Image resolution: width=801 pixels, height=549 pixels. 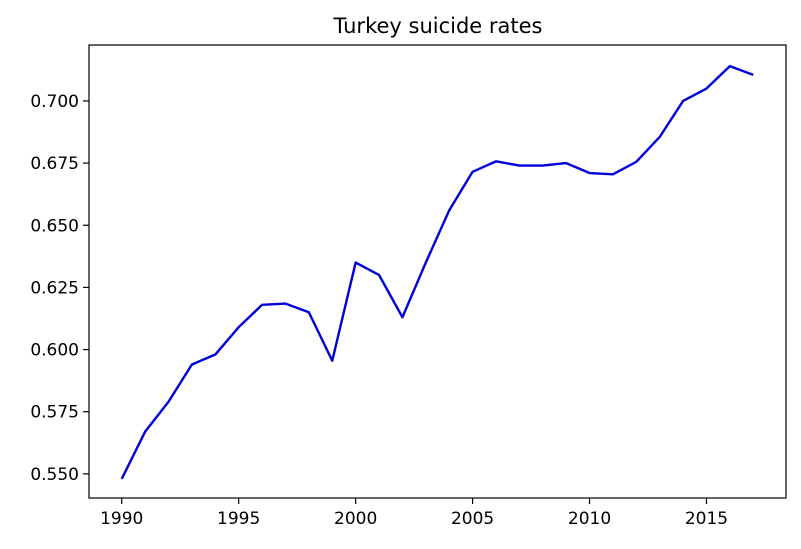 I want to click on x-tick-label: 2010, so click(x=589, y=519).